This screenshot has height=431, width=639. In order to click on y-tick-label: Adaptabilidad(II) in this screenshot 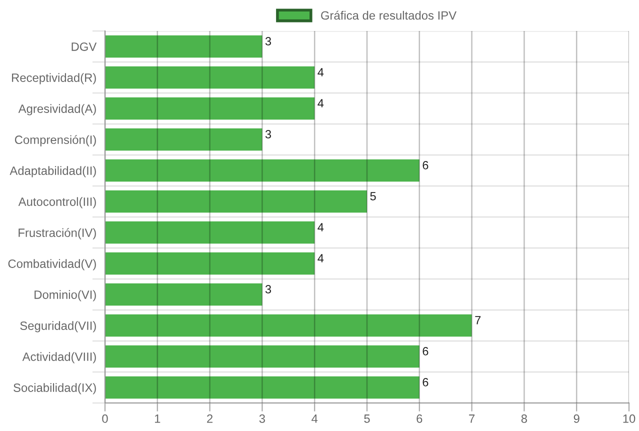, I will do `click(53, 172)`.